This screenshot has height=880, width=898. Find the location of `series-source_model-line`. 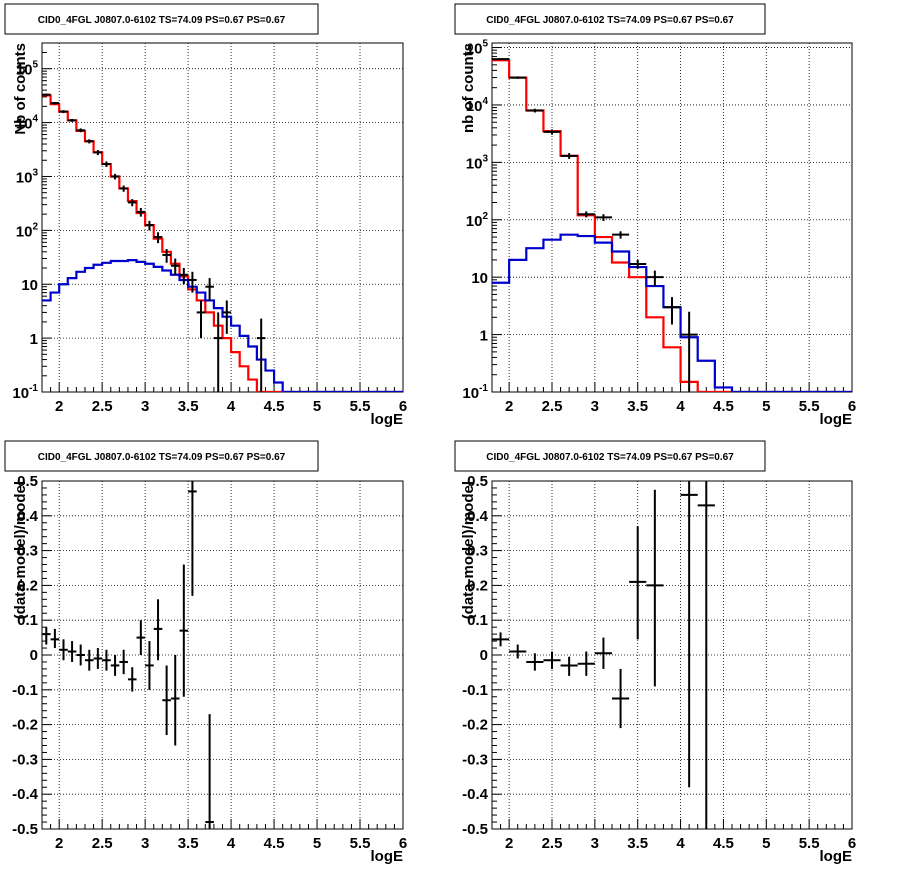

series-source_model-line is located at coordinates (222, 325).